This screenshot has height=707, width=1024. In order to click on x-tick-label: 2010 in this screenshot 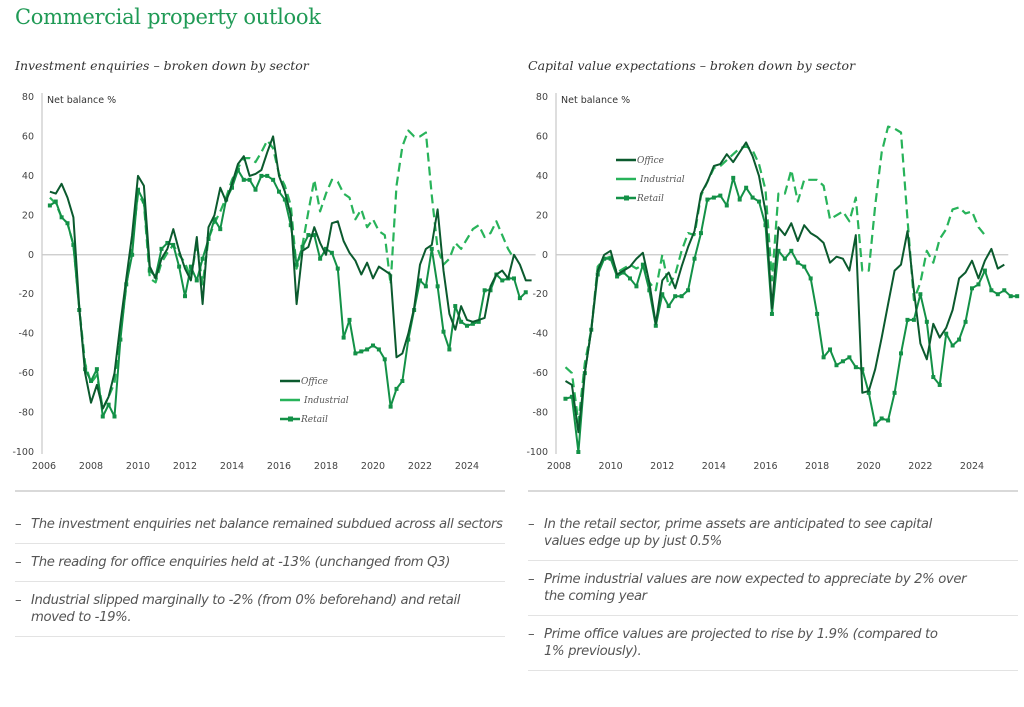, I will do `click(138, 466)`.